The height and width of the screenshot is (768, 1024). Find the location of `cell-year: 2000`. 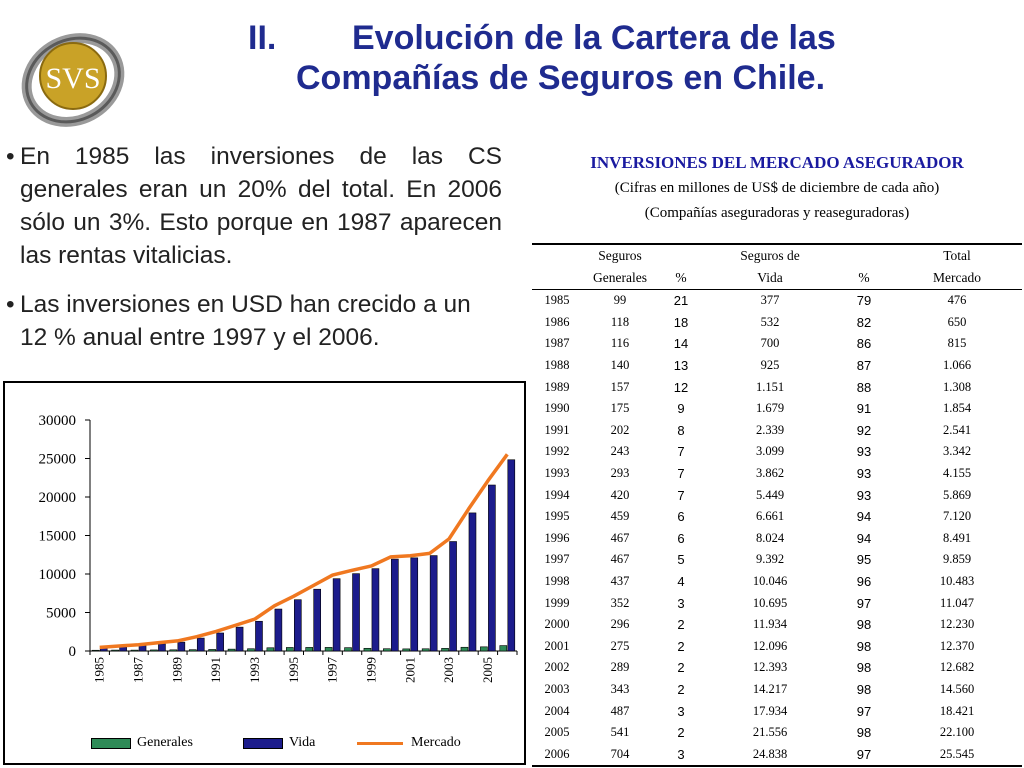

cell-year: 2000 is located at coordinates (557, 624).